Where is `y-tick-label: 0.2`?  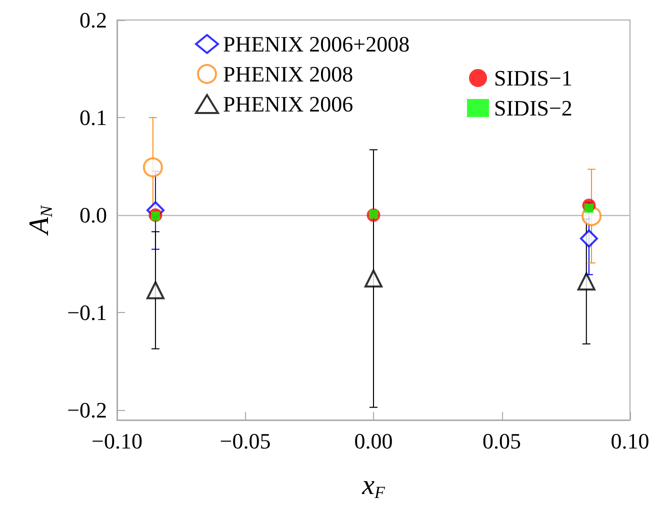
y-tick-label: 0.2 is located at coordinates (93, 20).